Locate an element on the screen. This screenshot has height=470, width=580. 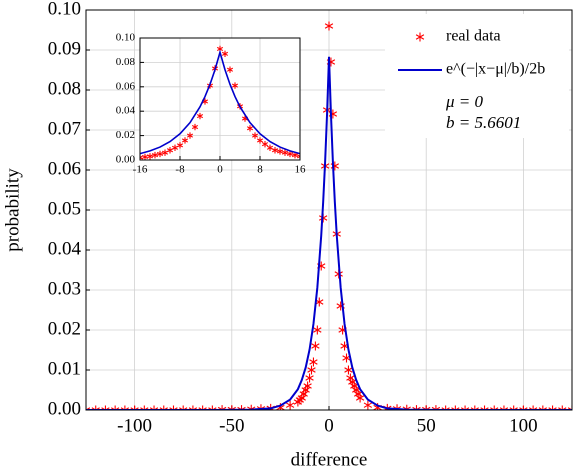
y-tick-label: 0.05 is located at coordinates (64, 208).